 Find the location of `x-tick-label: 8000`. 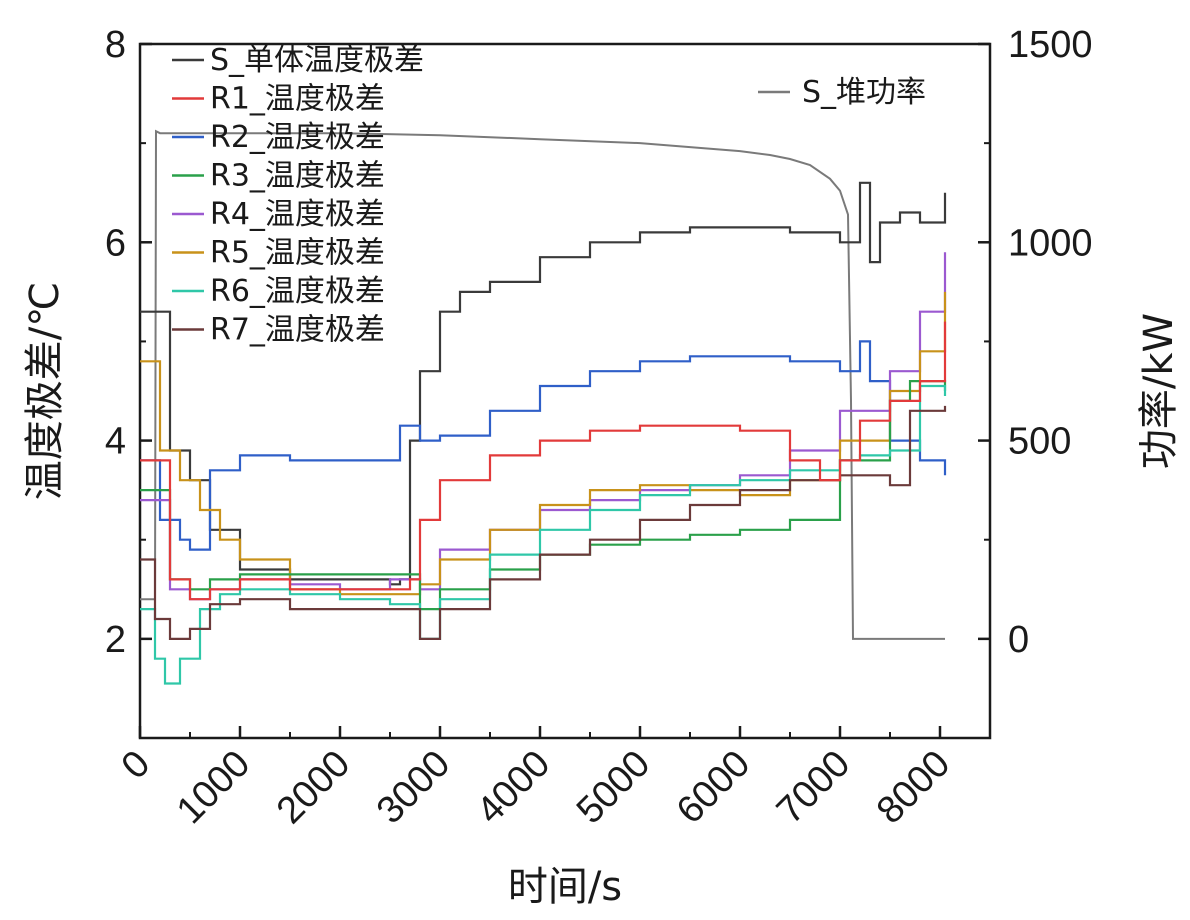

x-tick-label: 8000 is located at coordinates (913, 787).